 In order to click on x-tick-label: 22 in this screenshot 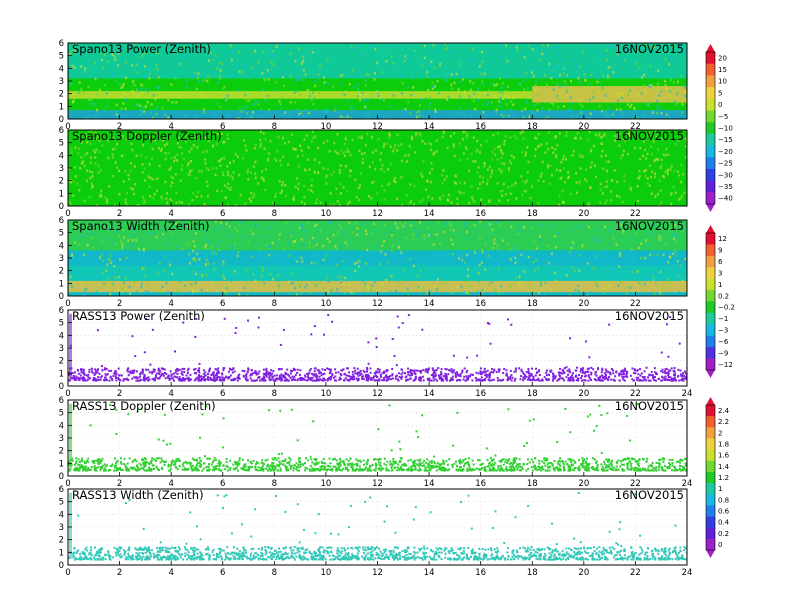, I will do `click(635, 214)`.